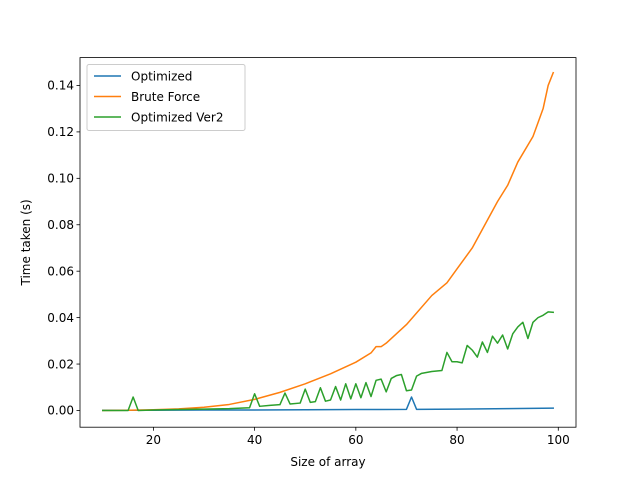 The height and width of the screenshot is (480, 640). I want to click on y-tick-label: 0.02, so click(60, 364).